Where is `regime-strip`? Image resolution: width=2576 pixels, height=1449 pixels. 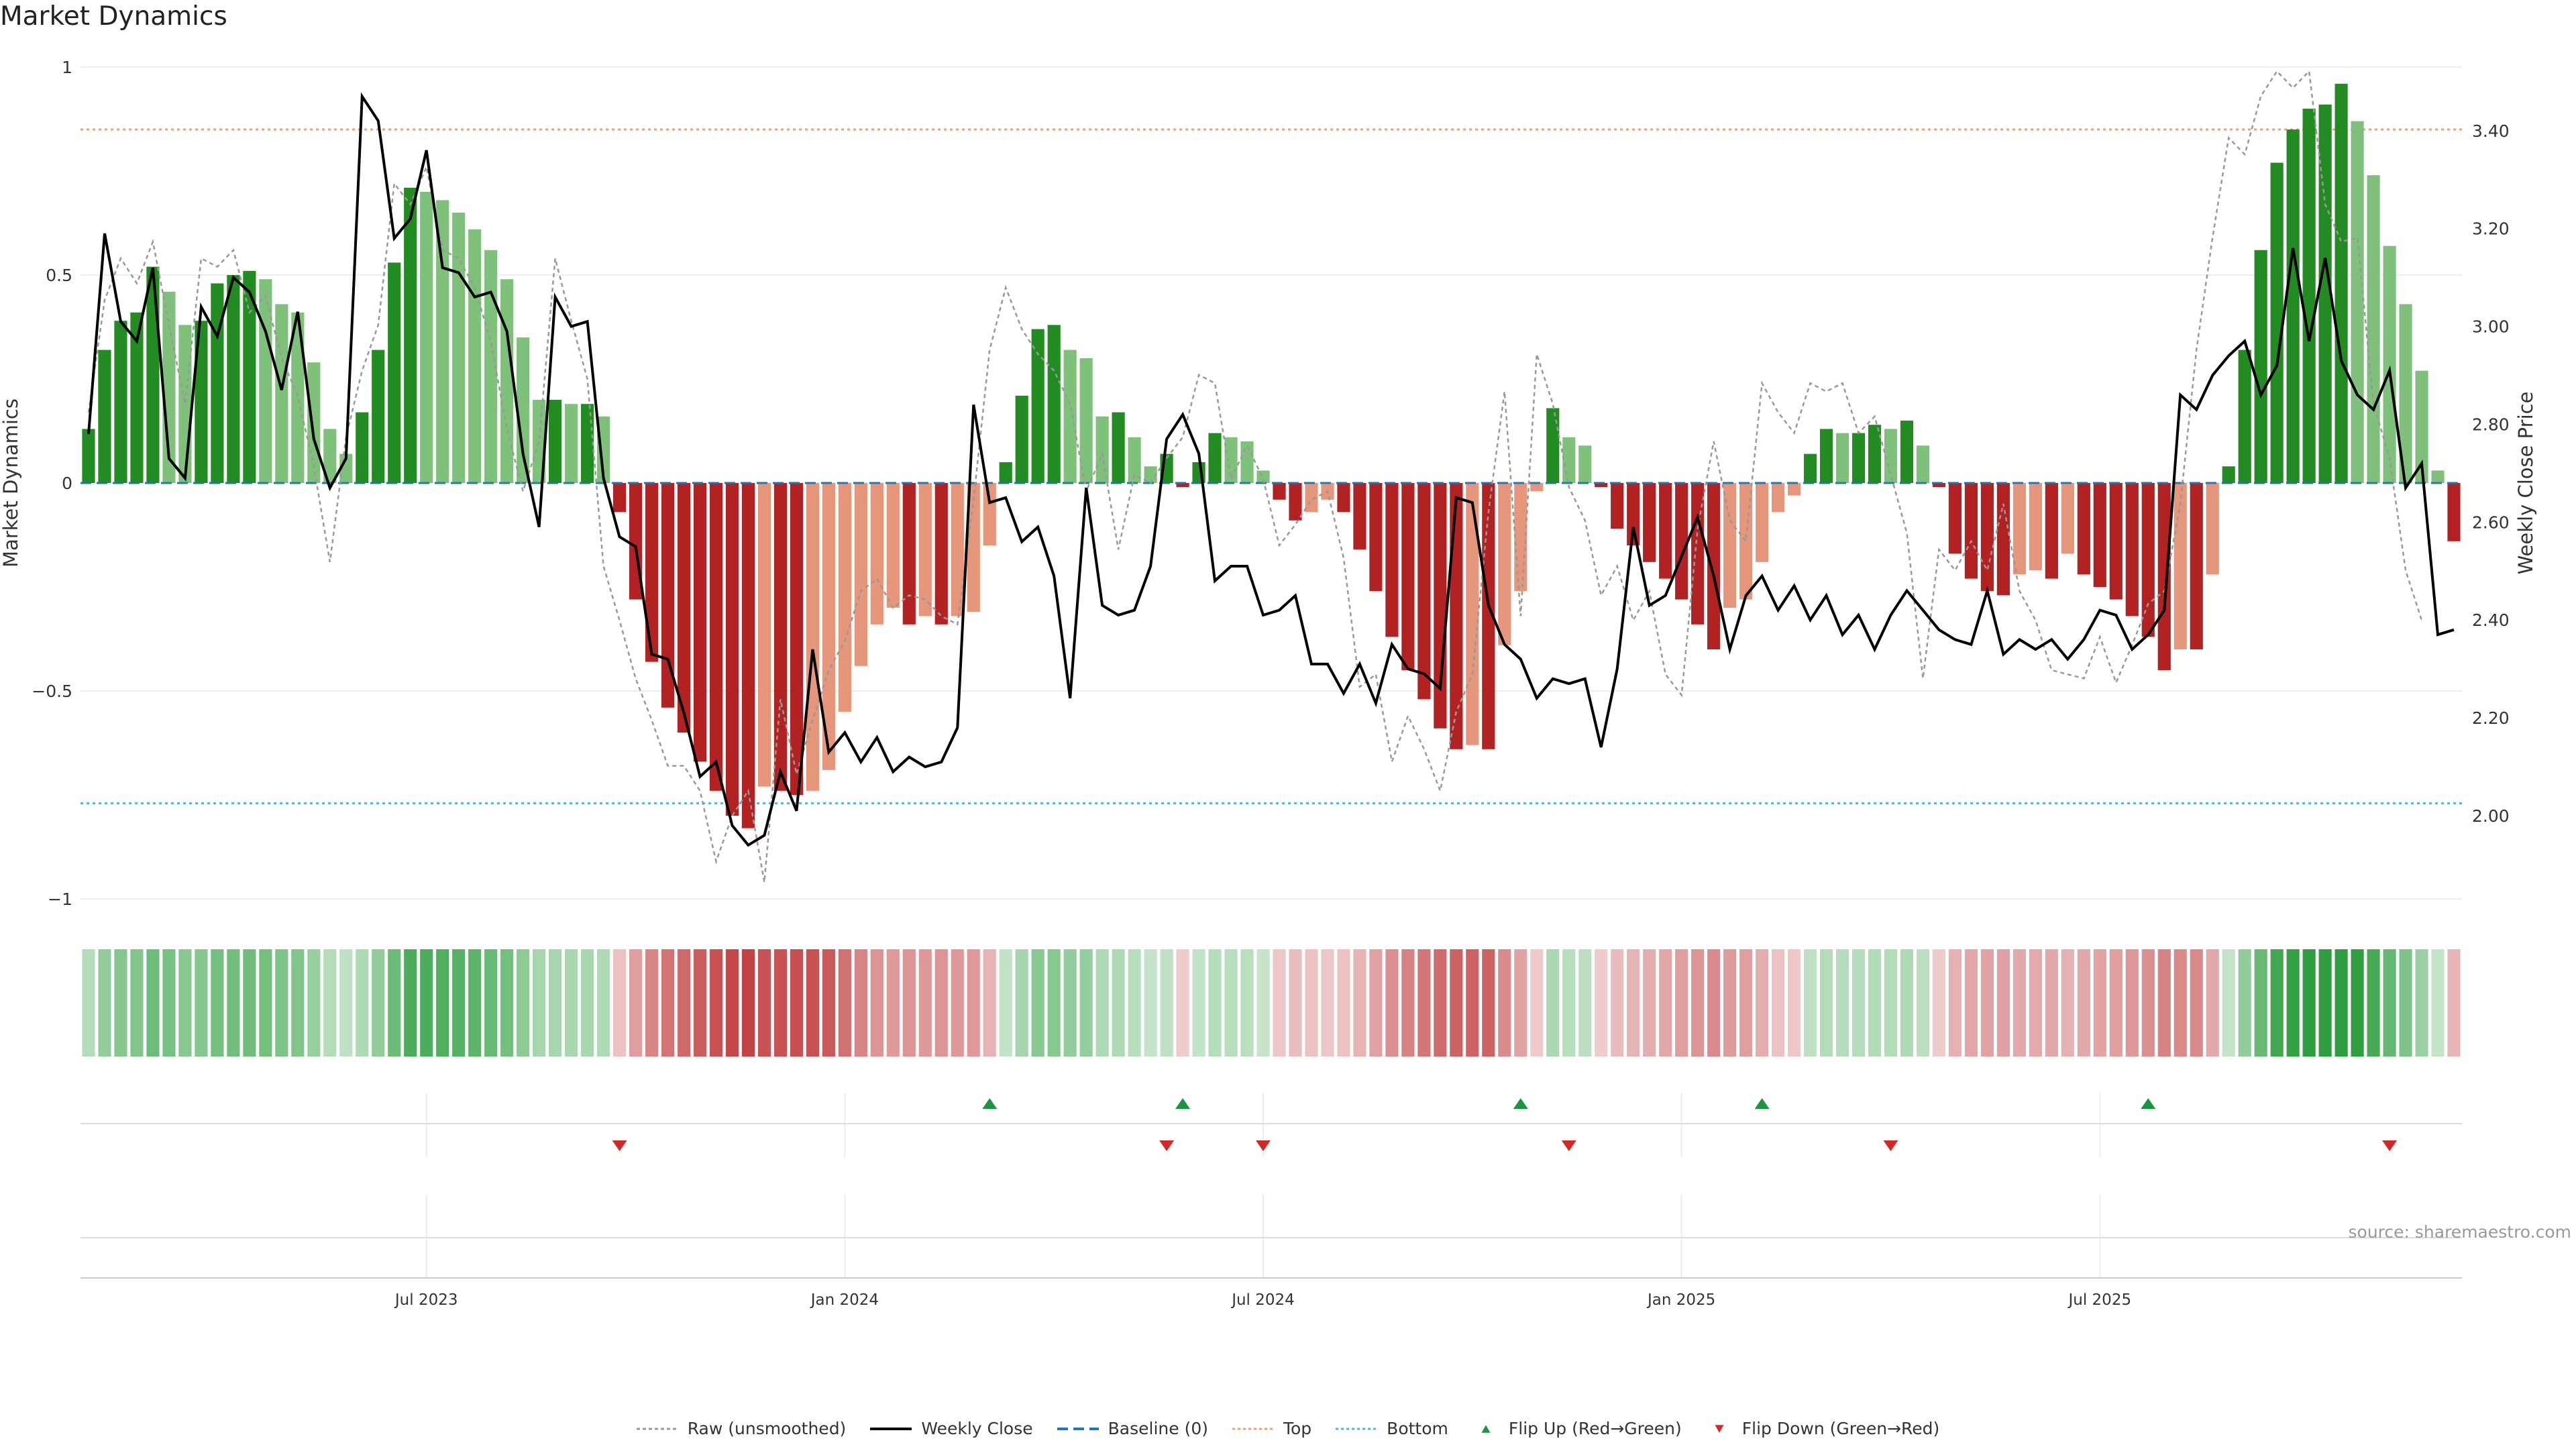
regime-strip is located at coordinates (1271, 1003).